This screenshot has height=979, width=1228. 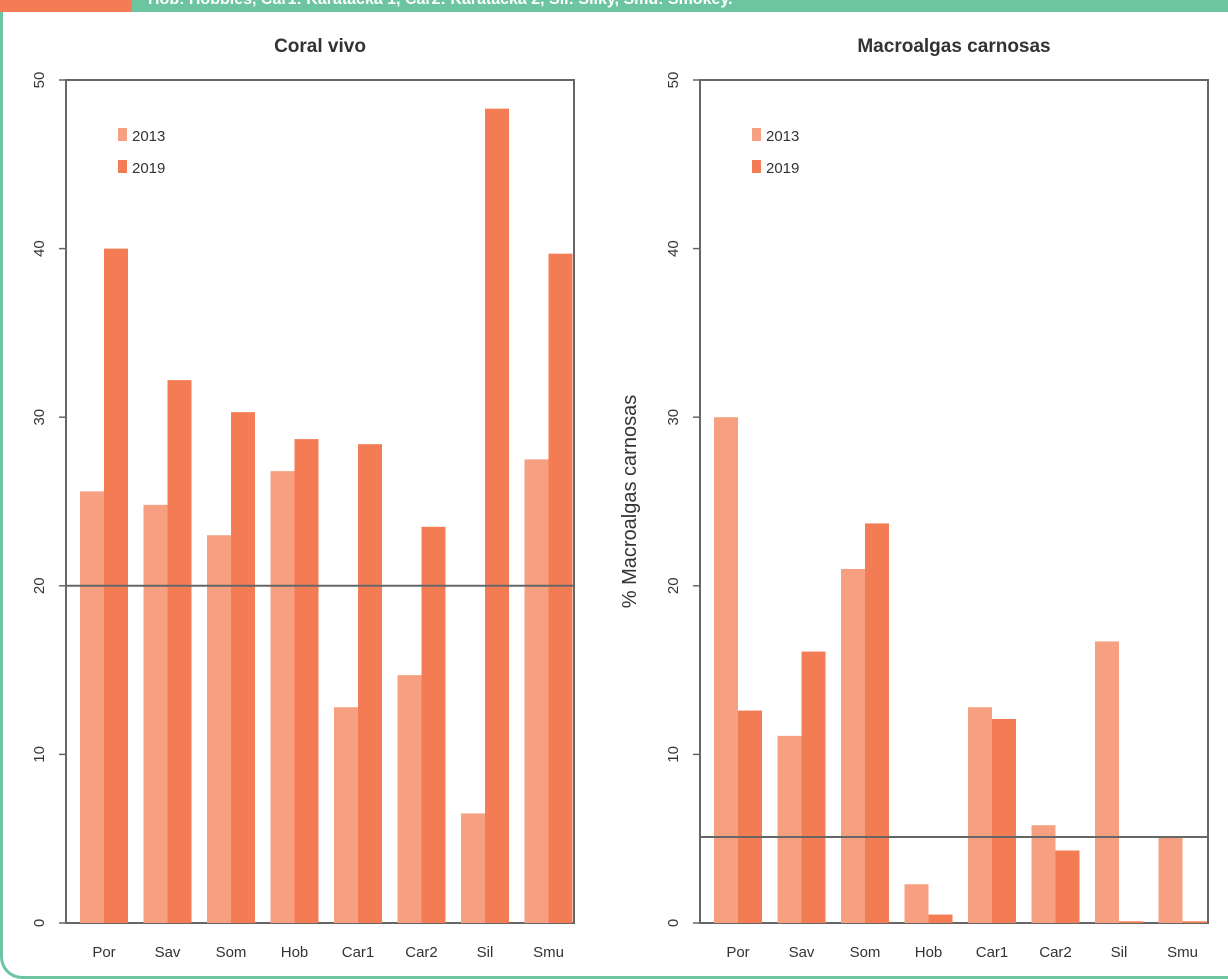 What do you see at coordinates (750, 816) in the screenshot?
I see `bar-2019-por` at bounding box center [750, 816].